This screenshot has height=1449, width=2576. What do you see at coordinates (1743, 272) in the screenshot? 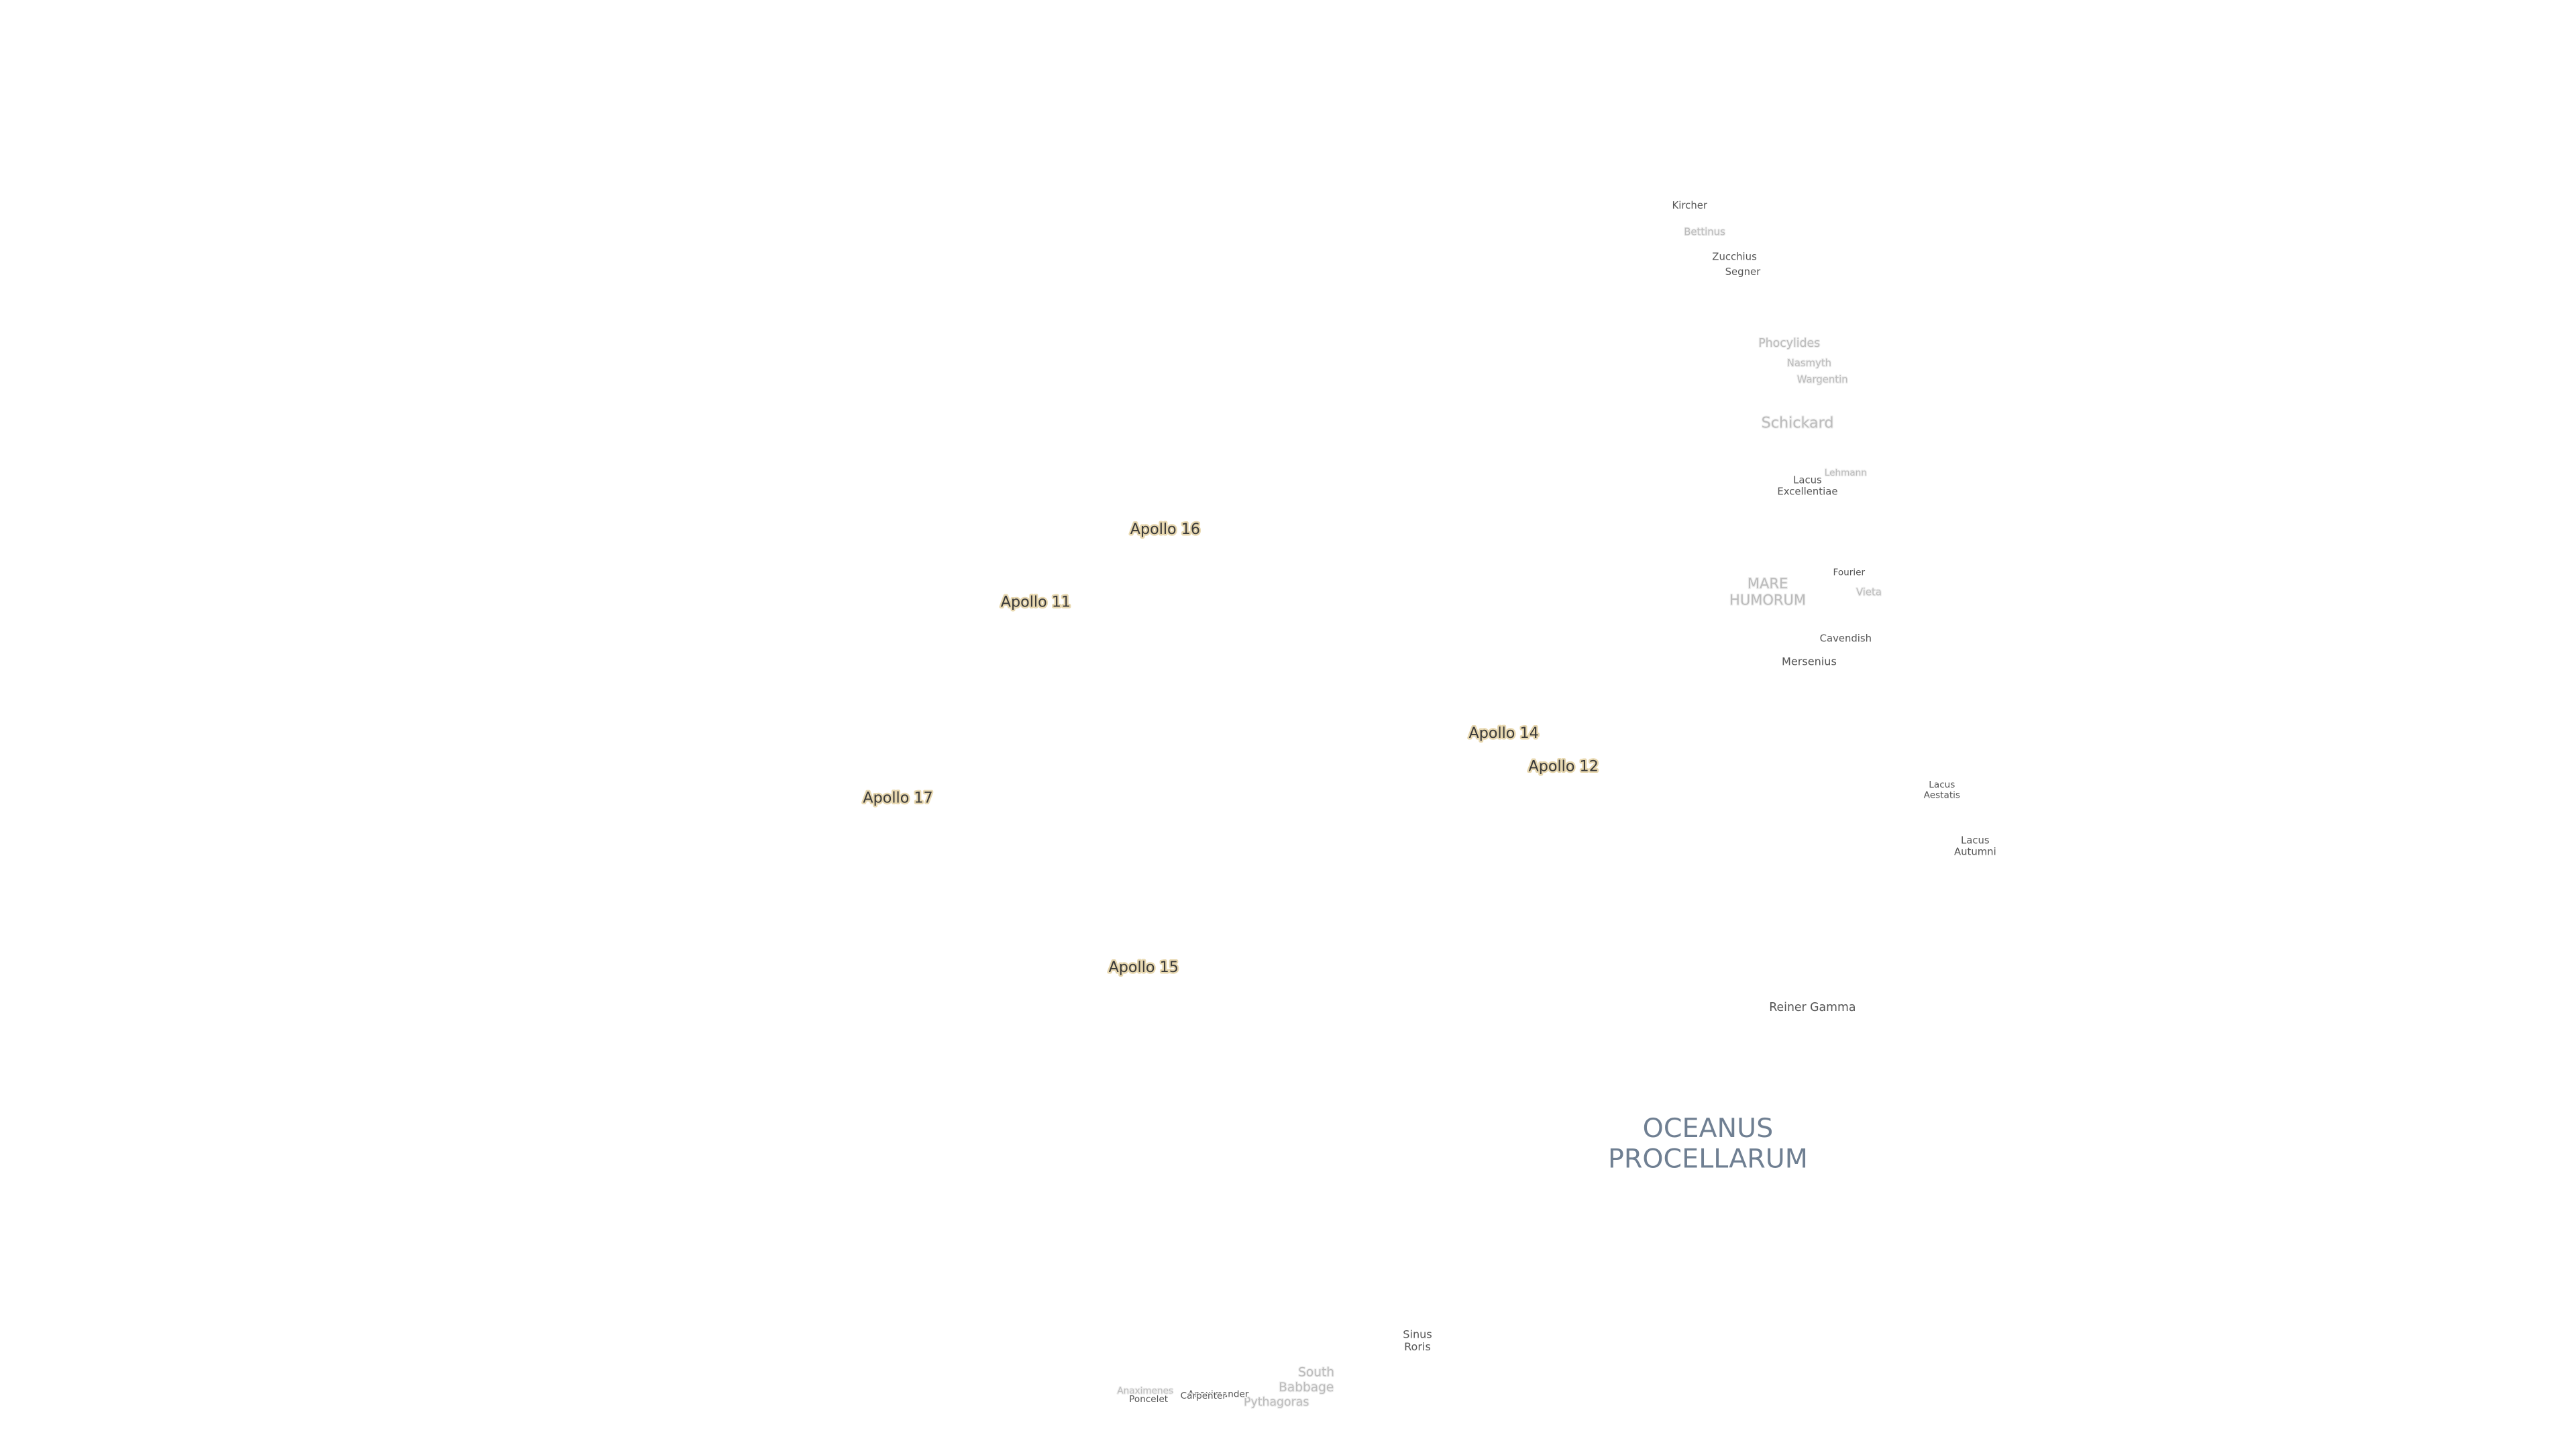
I see `place-label: Segner` at bounding box center [1743, 272].